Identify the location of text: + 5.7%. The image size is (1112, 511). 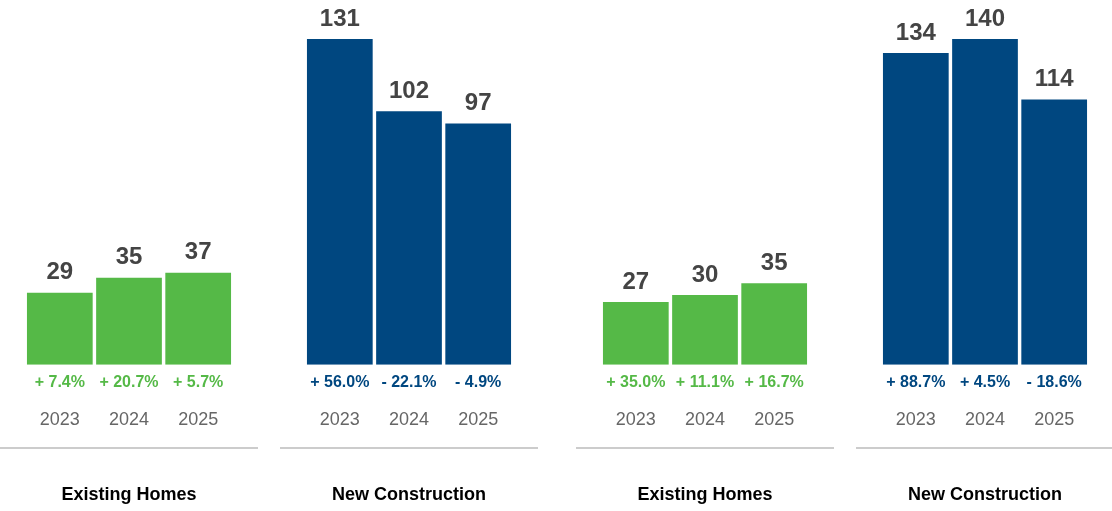
(198, 382).